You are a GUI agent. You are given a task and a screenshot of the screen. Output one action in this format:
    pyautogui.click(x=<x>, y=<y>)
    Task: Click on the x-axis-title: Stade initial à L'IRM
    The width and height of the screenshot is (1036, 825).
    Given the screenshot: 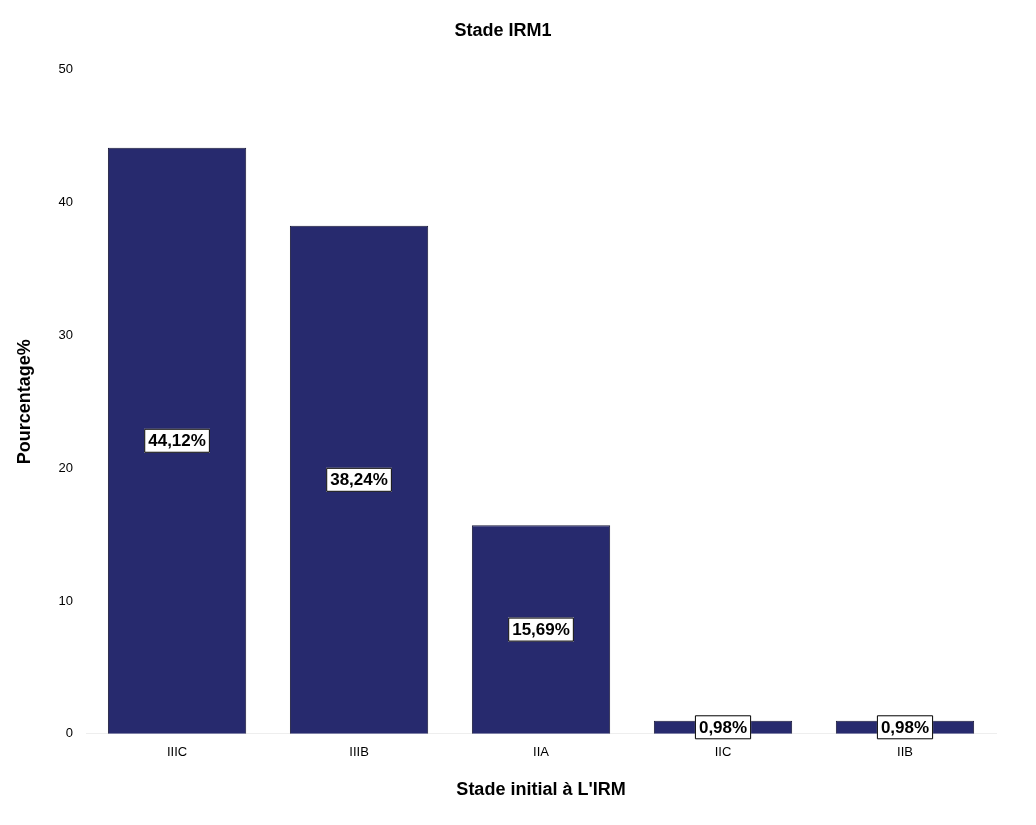 What is the action you would take?
    pyautogui.click(x=541, y=789)
    